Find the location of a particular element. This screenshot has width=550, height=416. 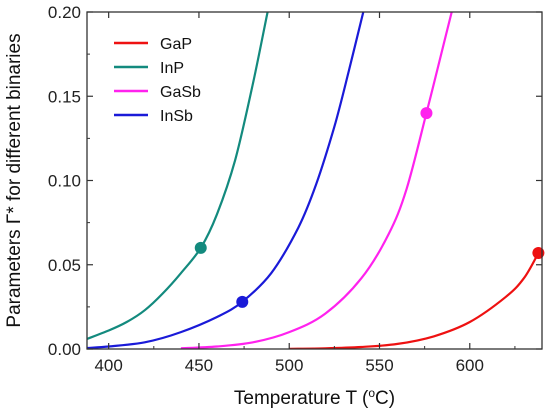

series-marker-gasb is located at coordinates (426, 113).